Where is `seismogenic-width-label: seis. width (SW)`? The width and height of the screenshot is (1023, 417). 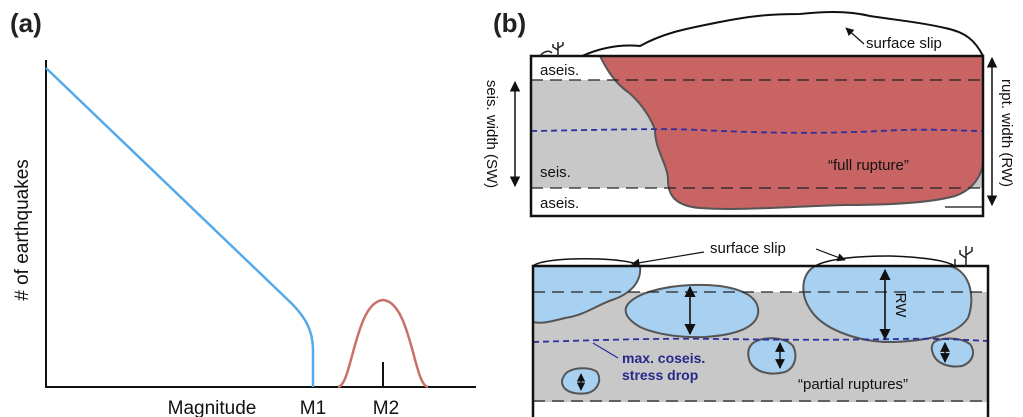
seismogenic-width-label: seis. width (SW) is located at coordinates (491, 134).